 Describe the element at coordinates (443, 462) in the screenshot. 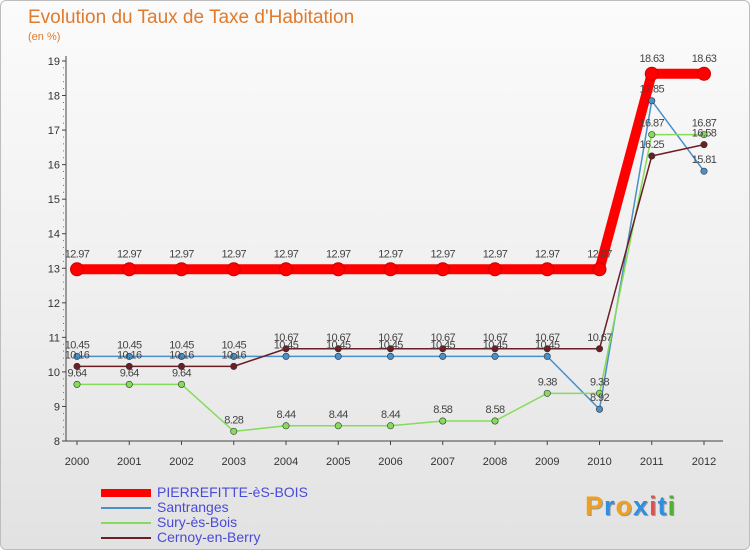

I see `x-tick-label: 2007` at that location.